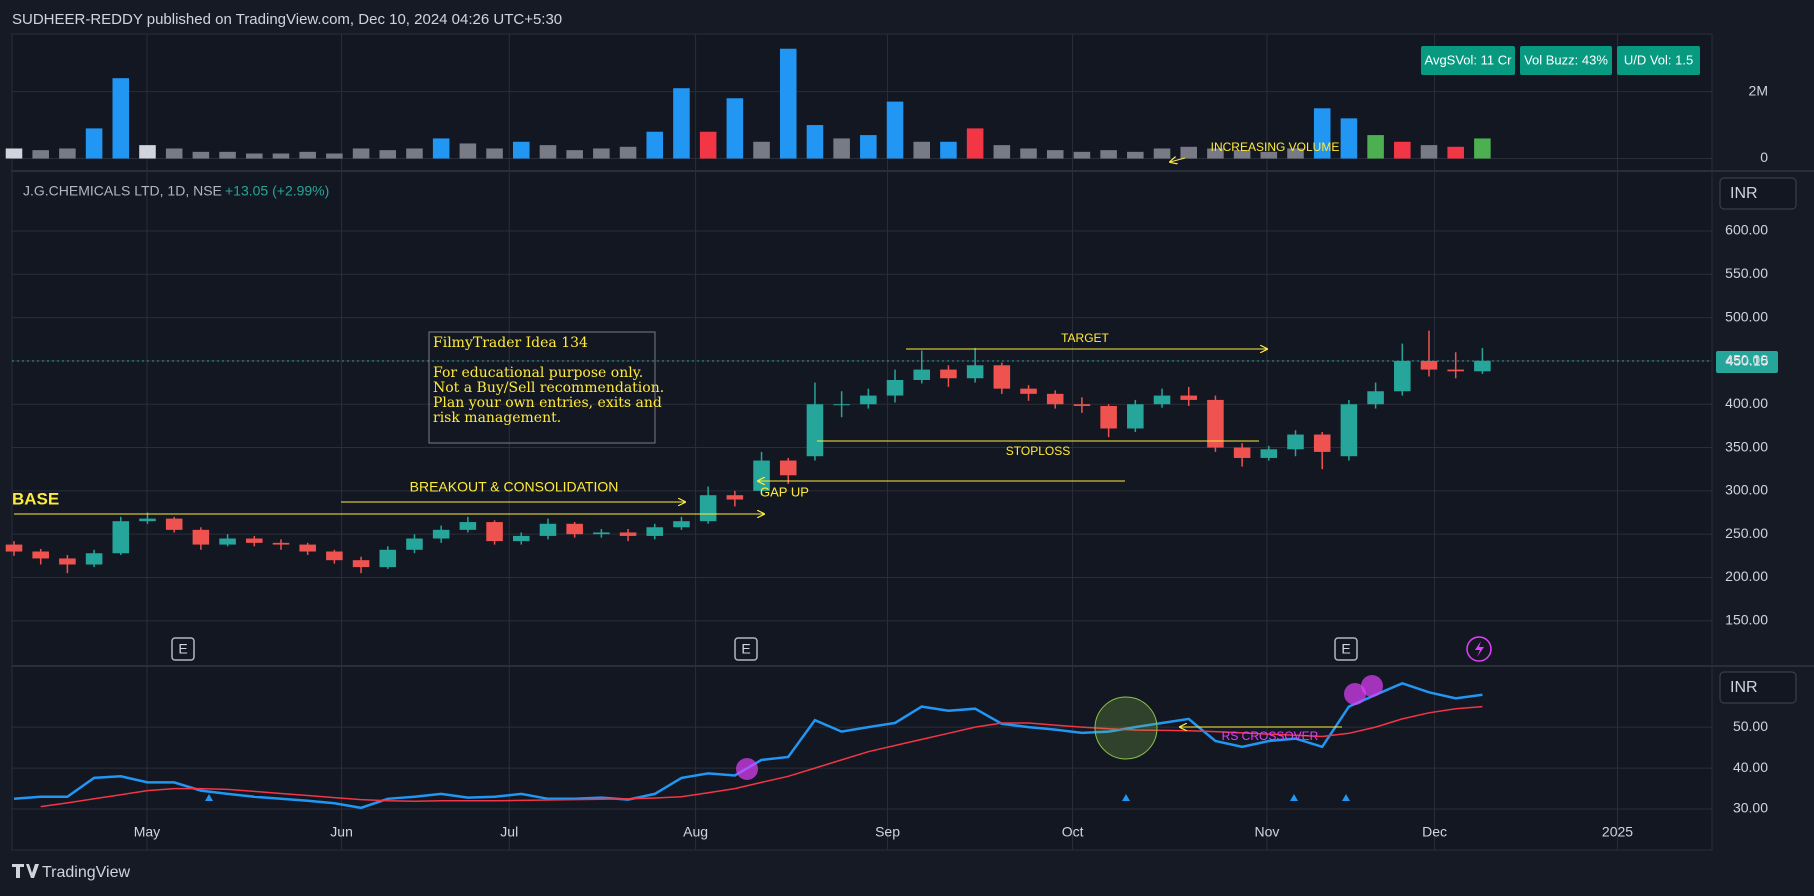 The image size is (1814, 896). Describe the element at coordinates (1746, 316) in the screenshot. I see `y-tick-label: 500.00` at that location.